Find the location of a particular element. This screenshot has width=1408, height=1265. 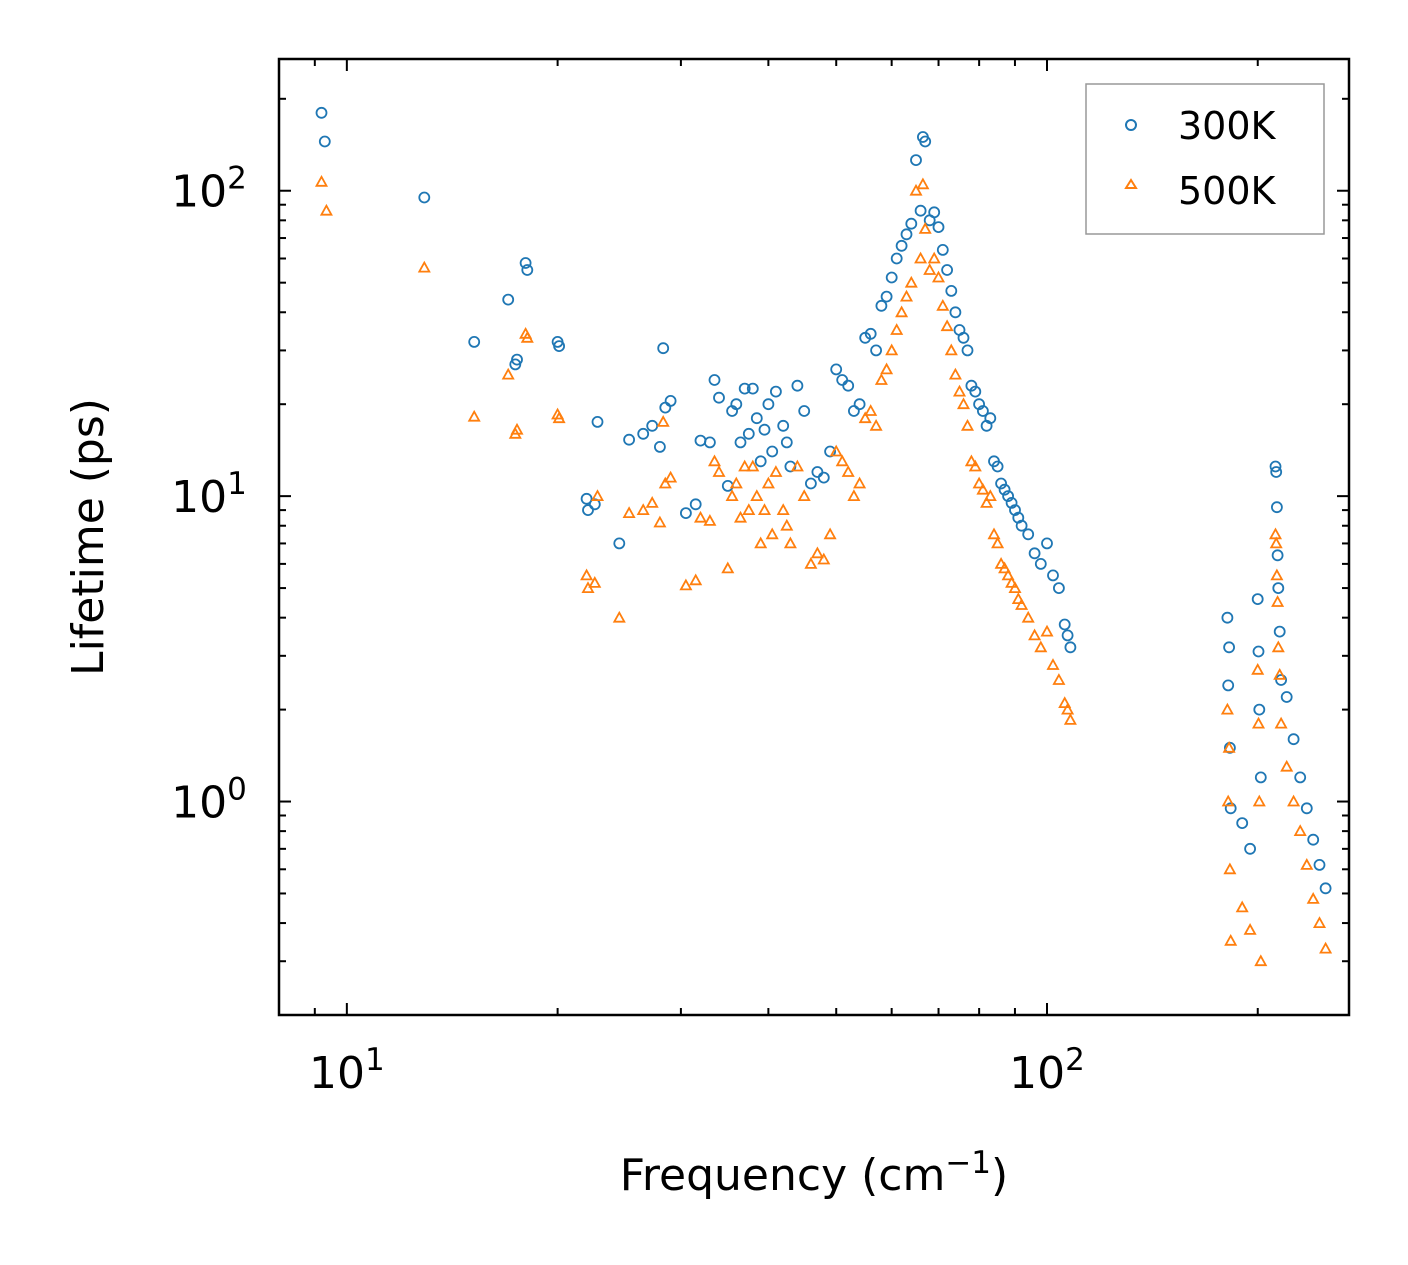

legend-label-500k: 500K is located at coordinates (1227, 191).